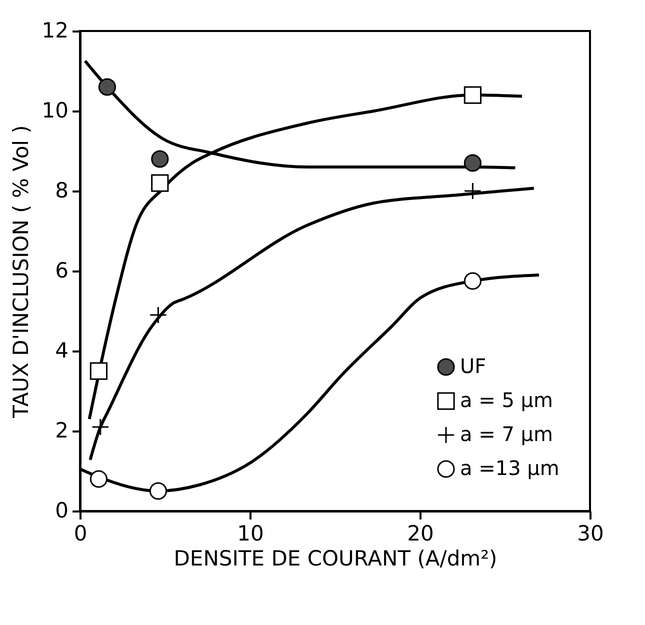 This screenshot has height=625, width=645. What do you see at coordinates (81, 534) in the screenshot?
I see `x-tick-label: 0` at bounding box center [81, 534].